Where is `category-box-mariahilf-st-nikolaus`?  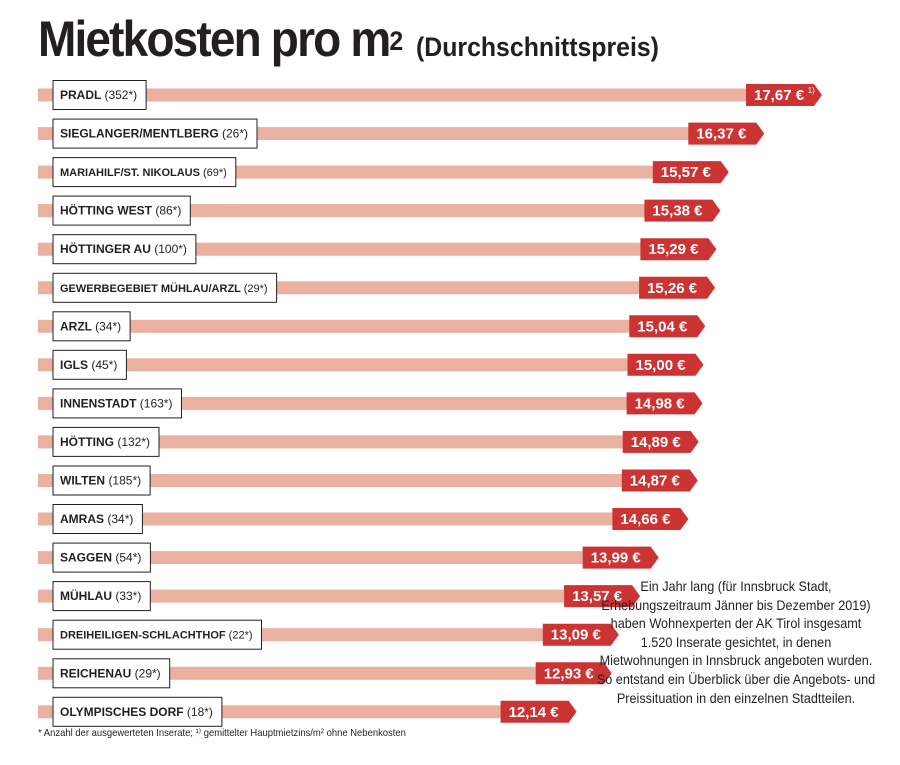 category-box-mariahilf-st-nikolaus is located at coordinates (144, 172).